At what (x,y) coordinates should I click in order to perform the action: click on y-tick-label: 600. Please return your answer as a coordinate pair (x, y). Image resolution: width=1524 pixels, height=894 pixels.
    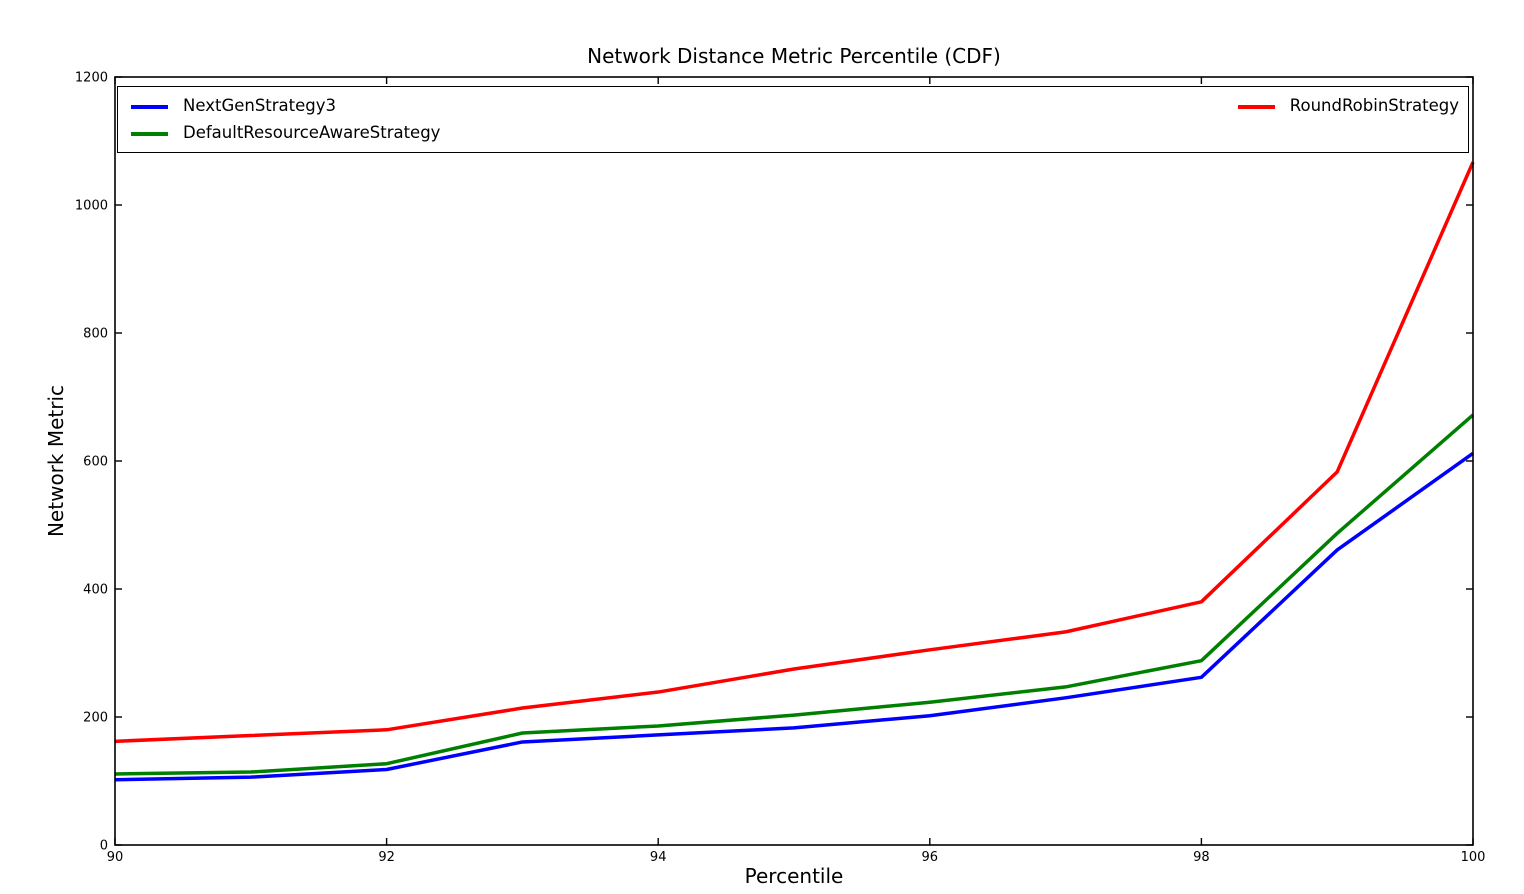
    Looking at the image, I should click on (95, 462).